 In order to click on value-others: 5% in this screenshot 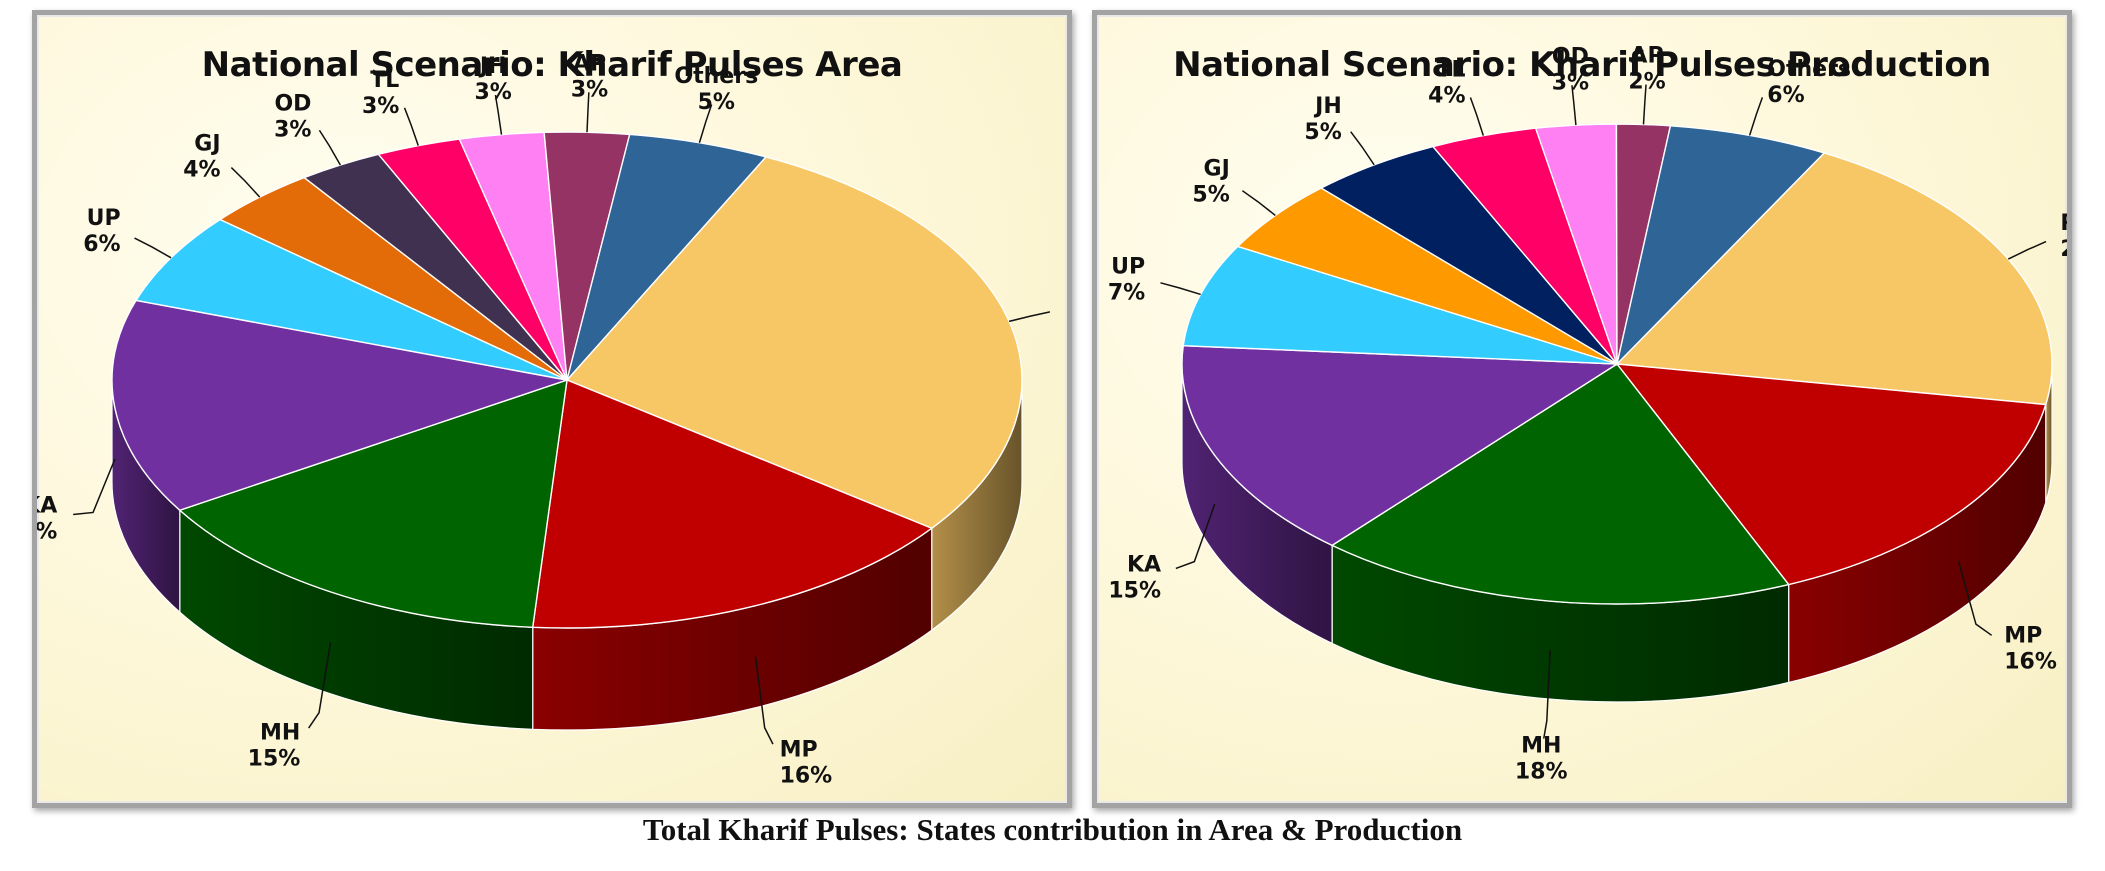, I will do `click(716, 102)`.